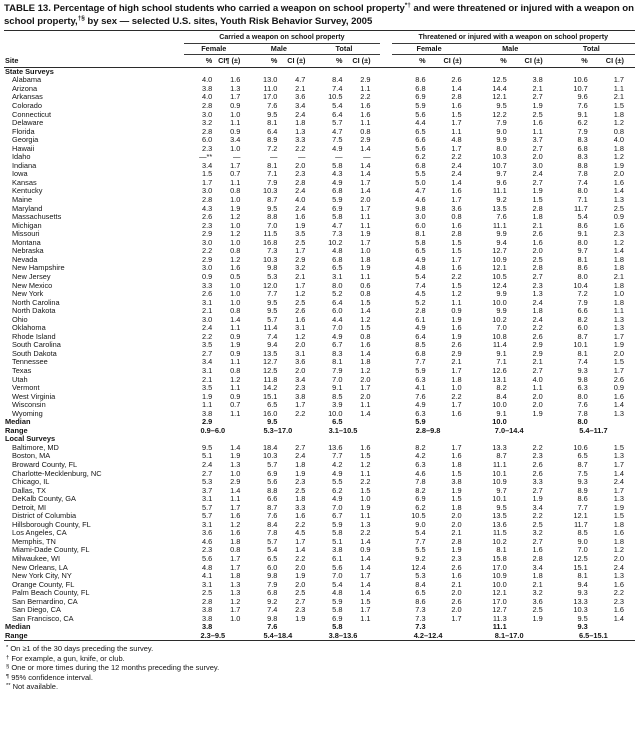 This screenshot has height=743, width=640. What do you see at coordinates (207, 251) in the screenshot?
I see `percent-cell: 2.2` at bounding box center [207, 251].